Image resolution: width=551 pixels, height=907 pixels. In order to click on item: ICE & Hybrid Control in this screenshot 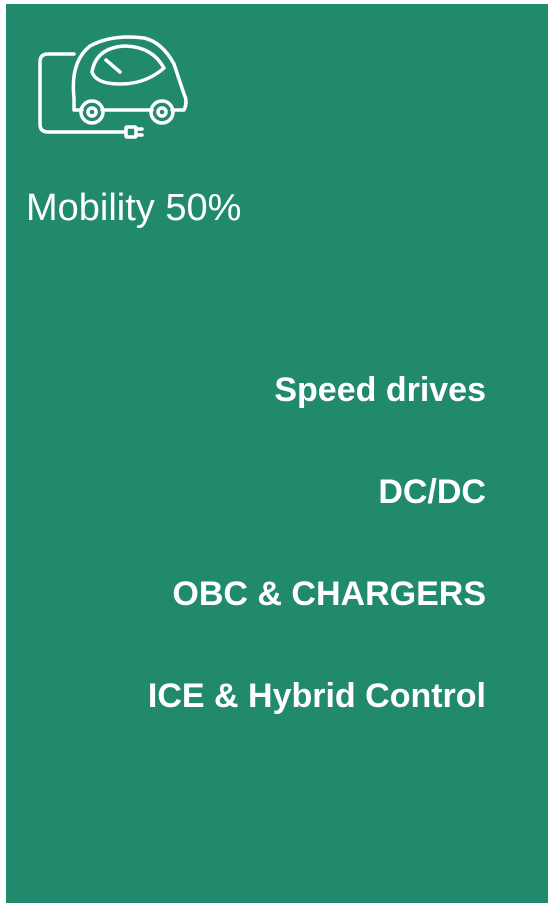, I will do `click(316, 696)`.